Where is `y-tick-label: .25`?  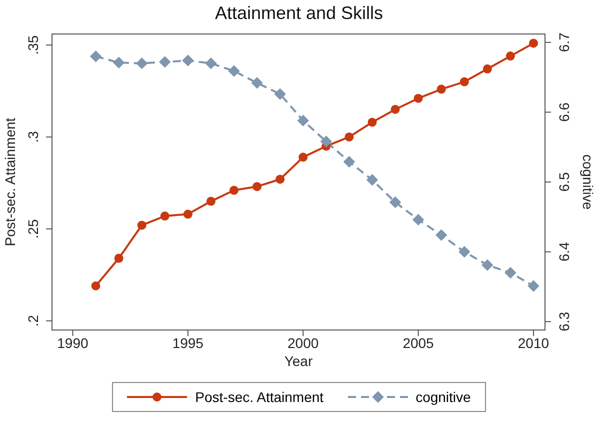
y-tick-label: .25 is located at coordinates (33, 228).